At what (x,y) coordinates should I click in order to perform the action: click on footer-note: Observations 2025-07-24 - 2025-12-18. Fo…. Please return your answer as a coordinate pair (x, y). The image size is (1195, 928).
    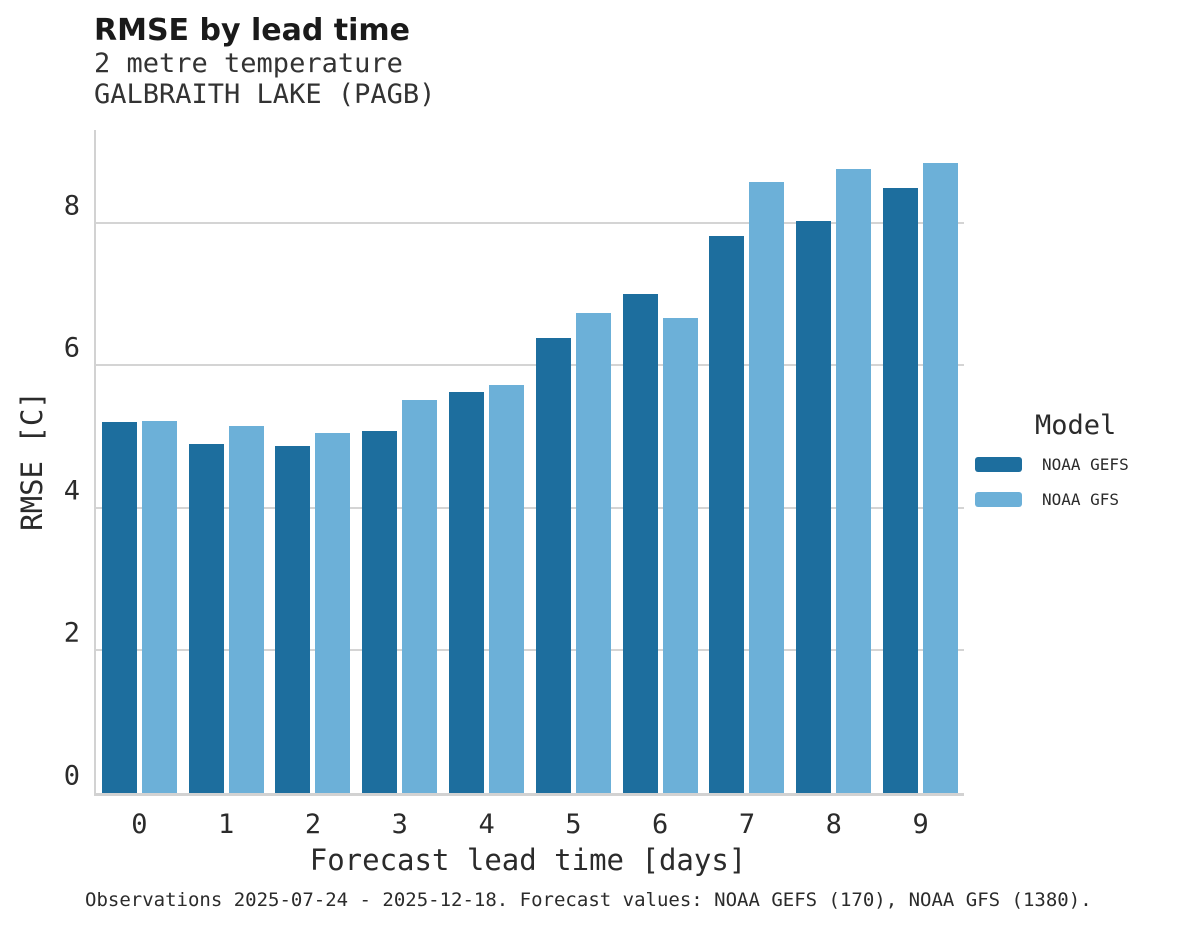
    Looking at the image, I should click on (588, 900).